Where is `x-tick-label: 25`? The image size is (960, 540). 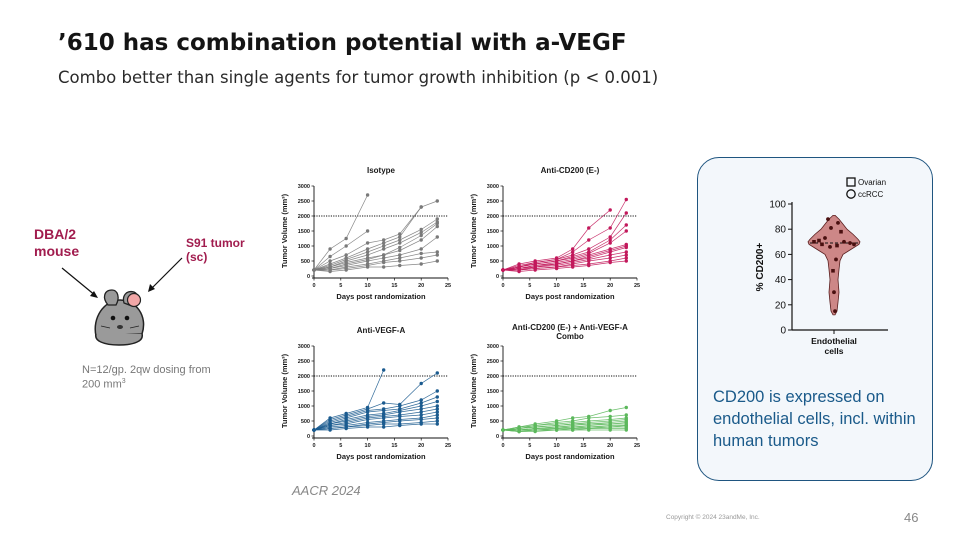 x-tick-label: 25 is located at coordinates (637, 446).